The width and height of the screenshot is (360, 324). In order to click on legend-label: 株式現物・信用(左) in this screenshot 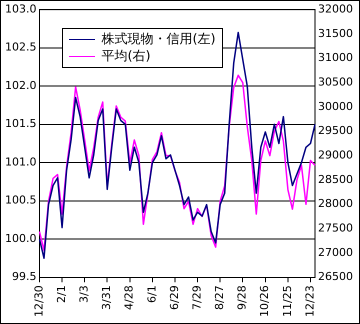, I will do `click(158, 39)`.